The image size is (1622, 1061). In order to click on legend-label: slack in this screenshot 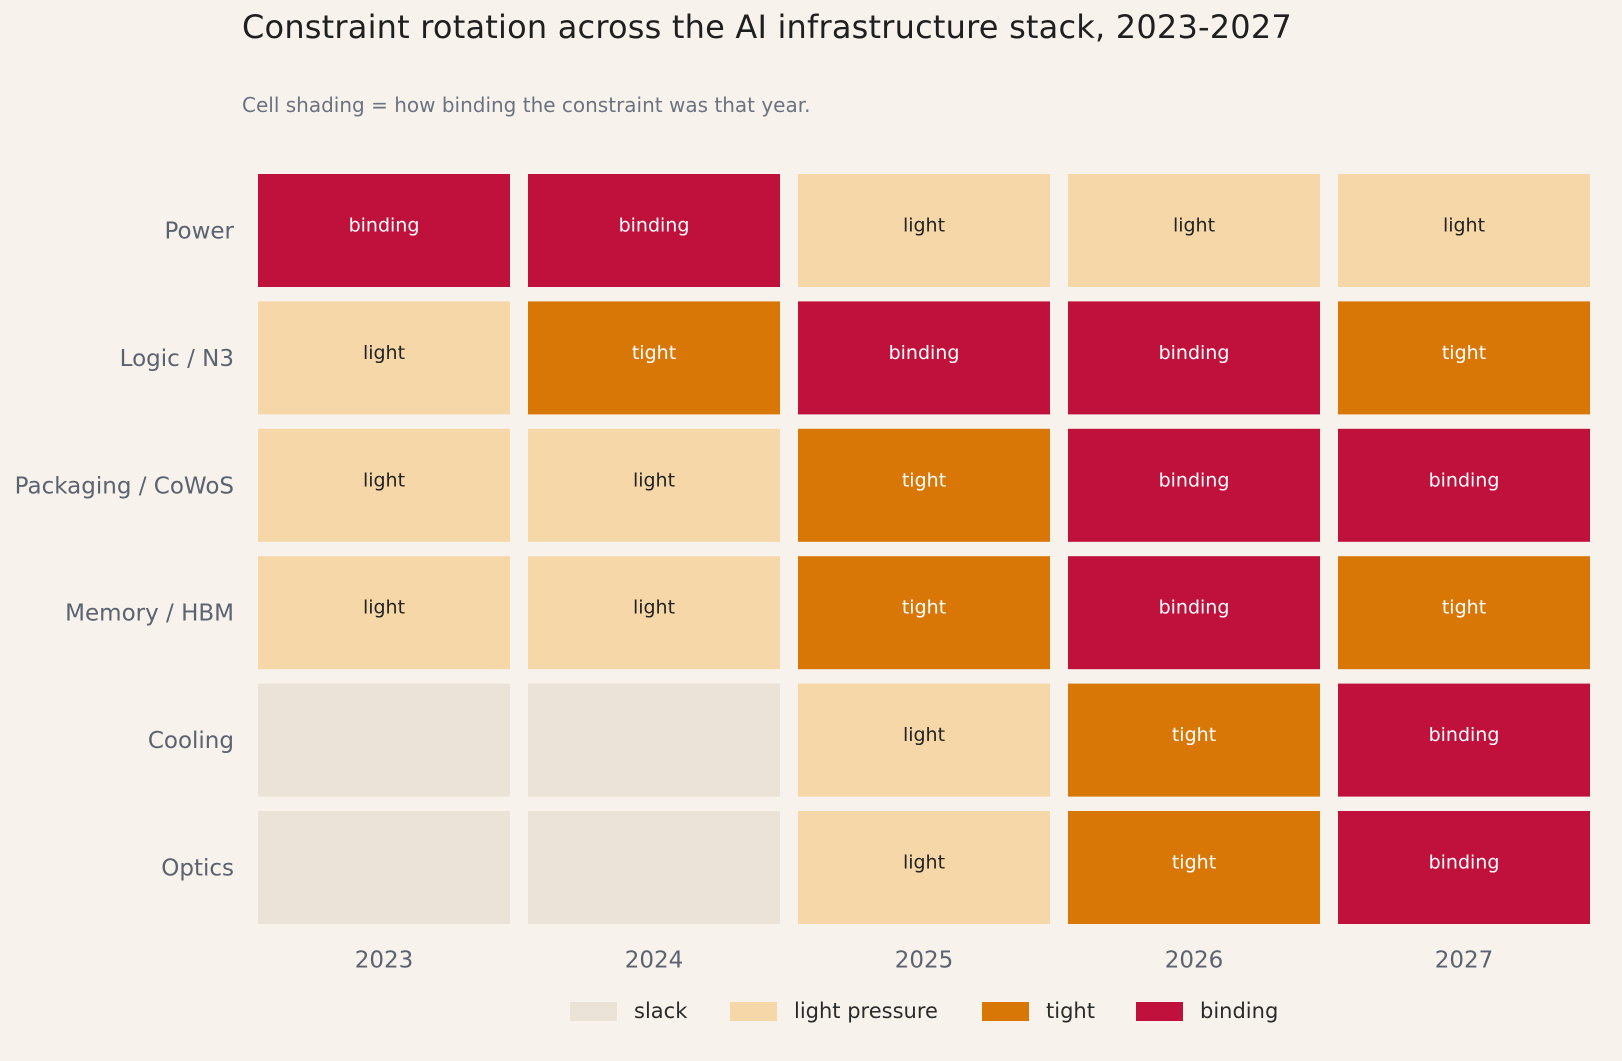, I will do `click(661, 1011)`.